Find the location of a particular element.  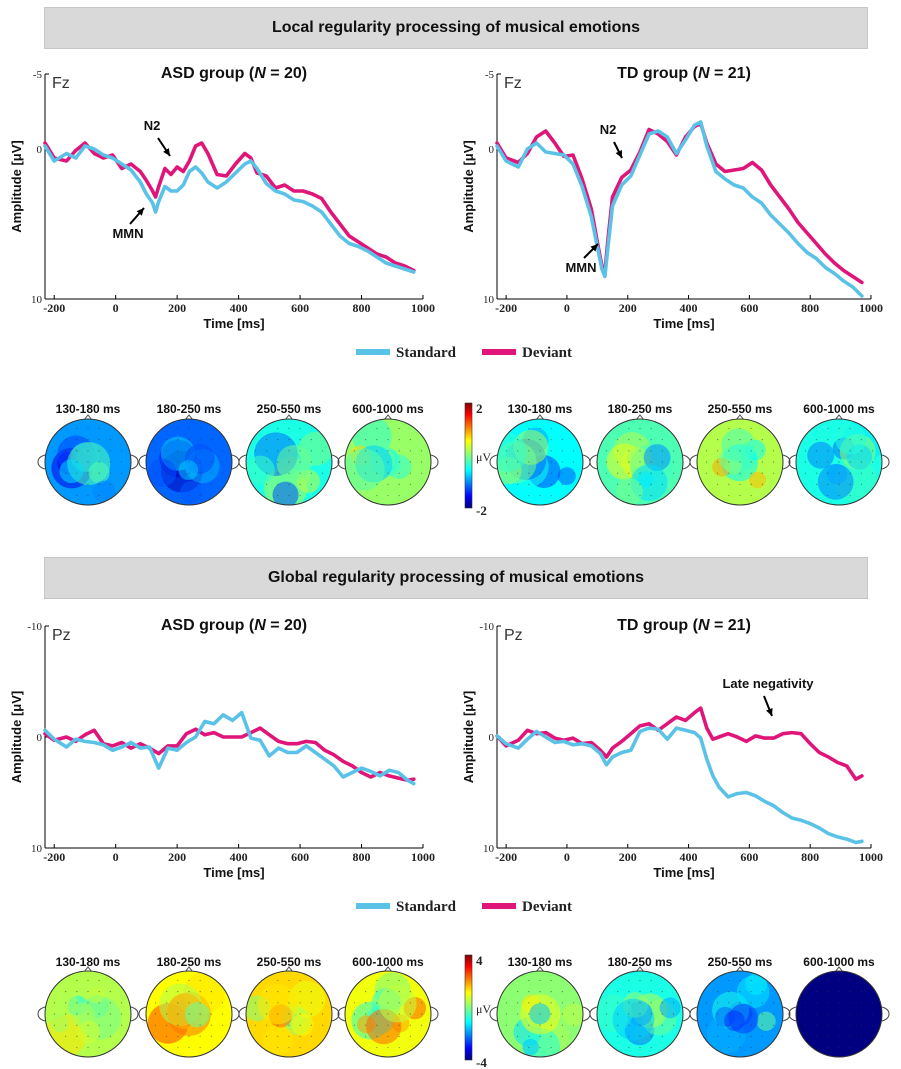

topomap-label: 250-550 ms is located at coordinates (289, 409).